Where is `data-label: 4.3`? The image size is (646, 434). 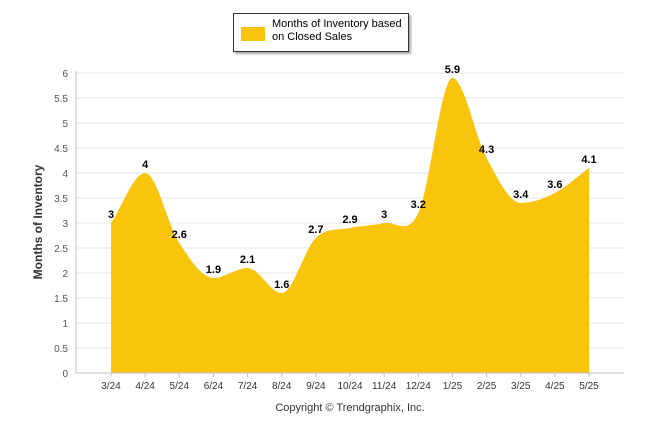 data-label: 4.3 is located at coordinates (486, 150).